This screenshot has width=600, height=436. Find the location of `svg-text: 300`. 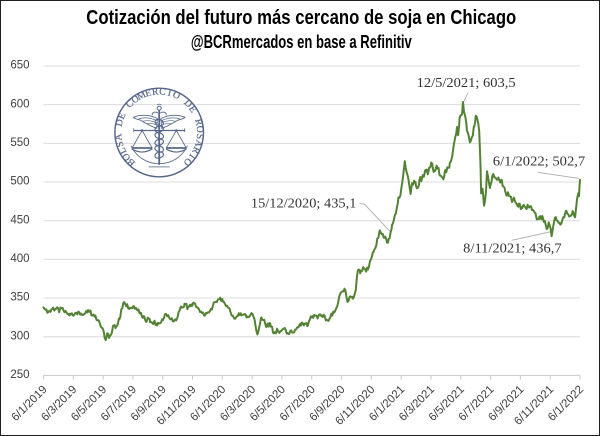

svg-text: 300 is located at coordinates (19, 336).